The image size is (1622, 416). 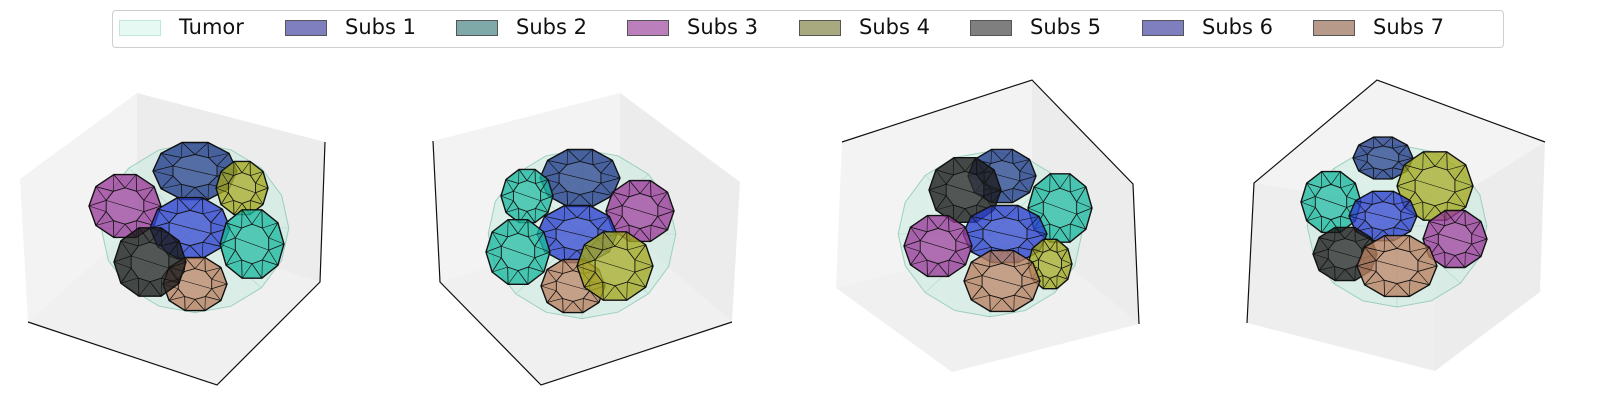 What do you see at coordinates (722, 27) in the screenshot?
I see `legend-label: Subs 3` at bounding box center [722, 27].